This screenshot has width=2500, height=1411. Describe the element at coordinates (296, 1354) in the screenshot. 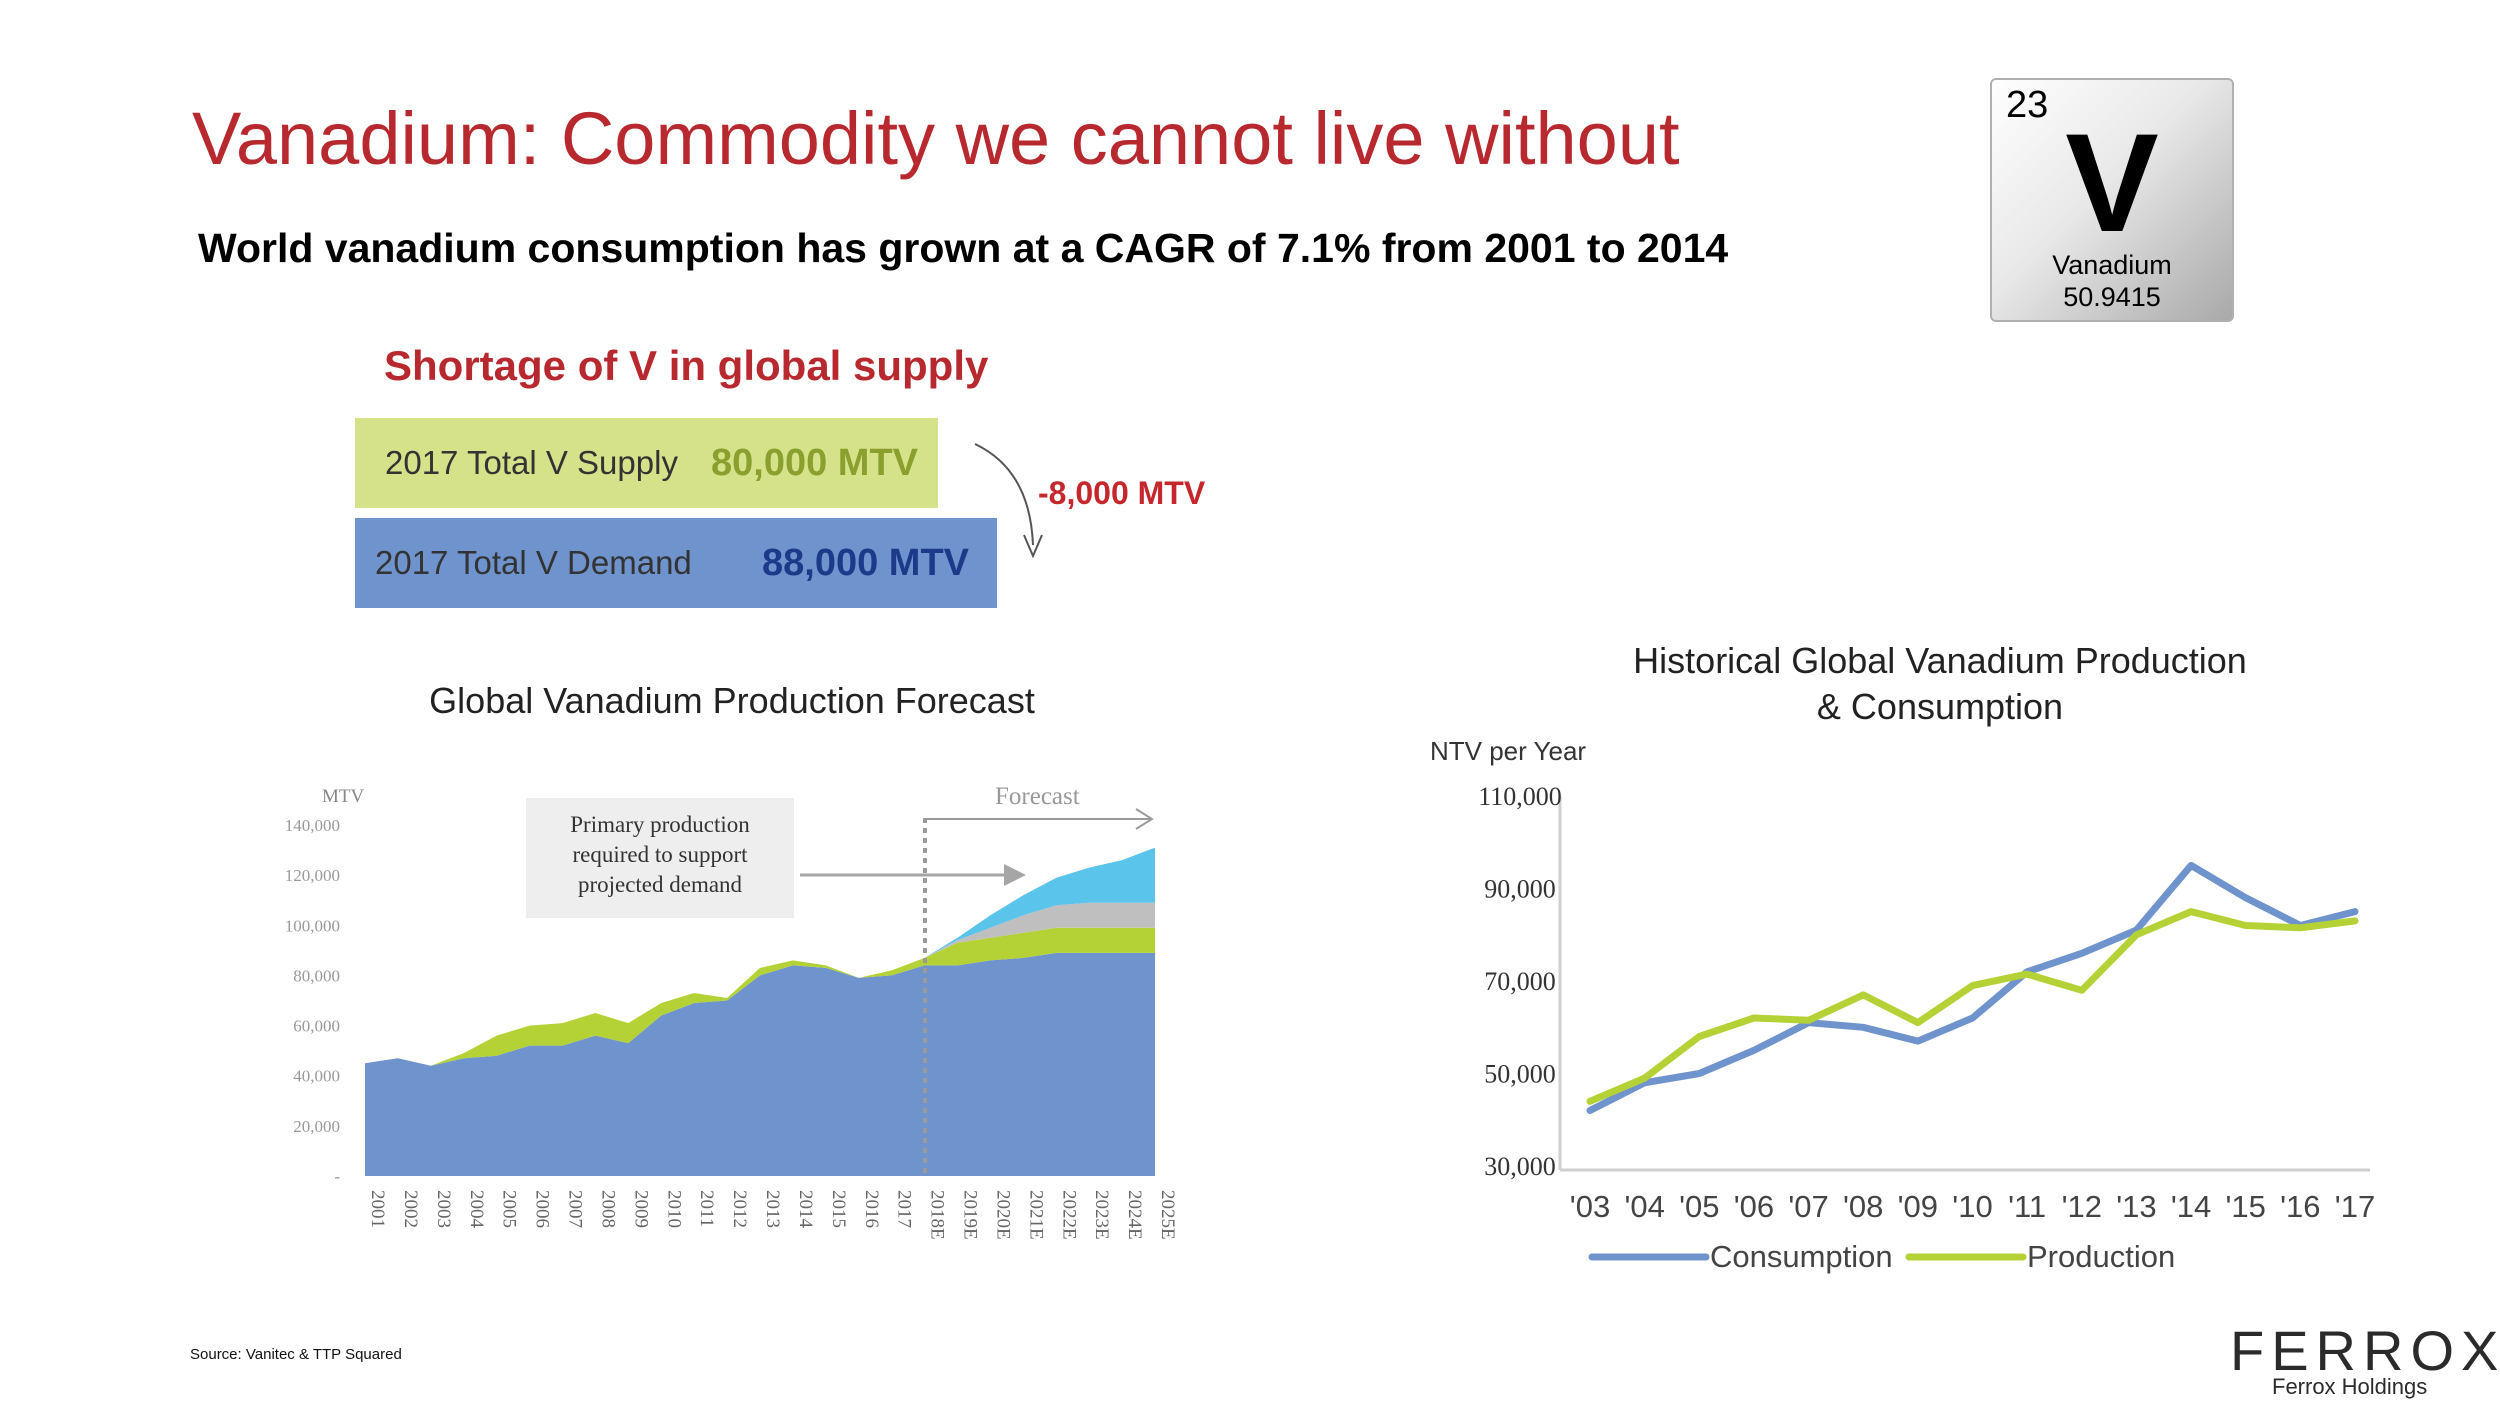

I see `source-note: Source: Vanitec & TTP Squared` at that location.